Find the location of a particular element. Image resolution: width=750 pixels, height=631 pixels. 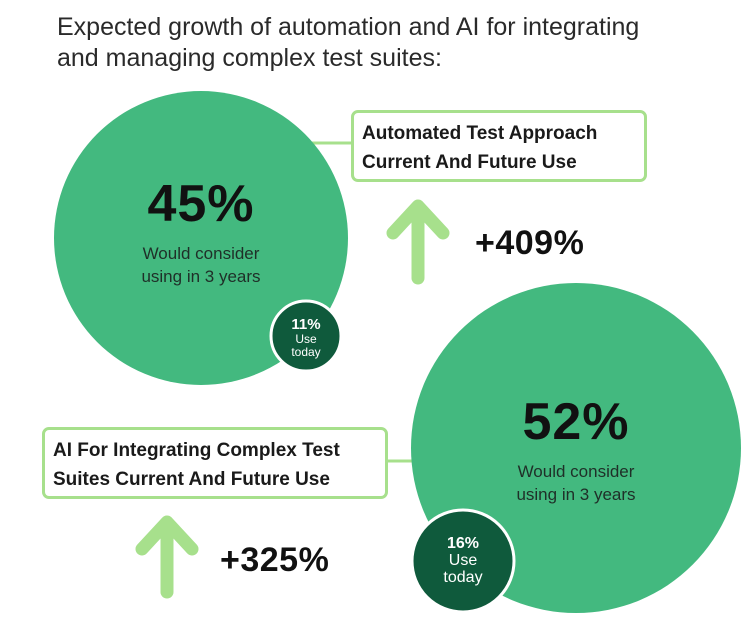

today-use-text-automated: 11% Use today is located at coordinates (306, 337).